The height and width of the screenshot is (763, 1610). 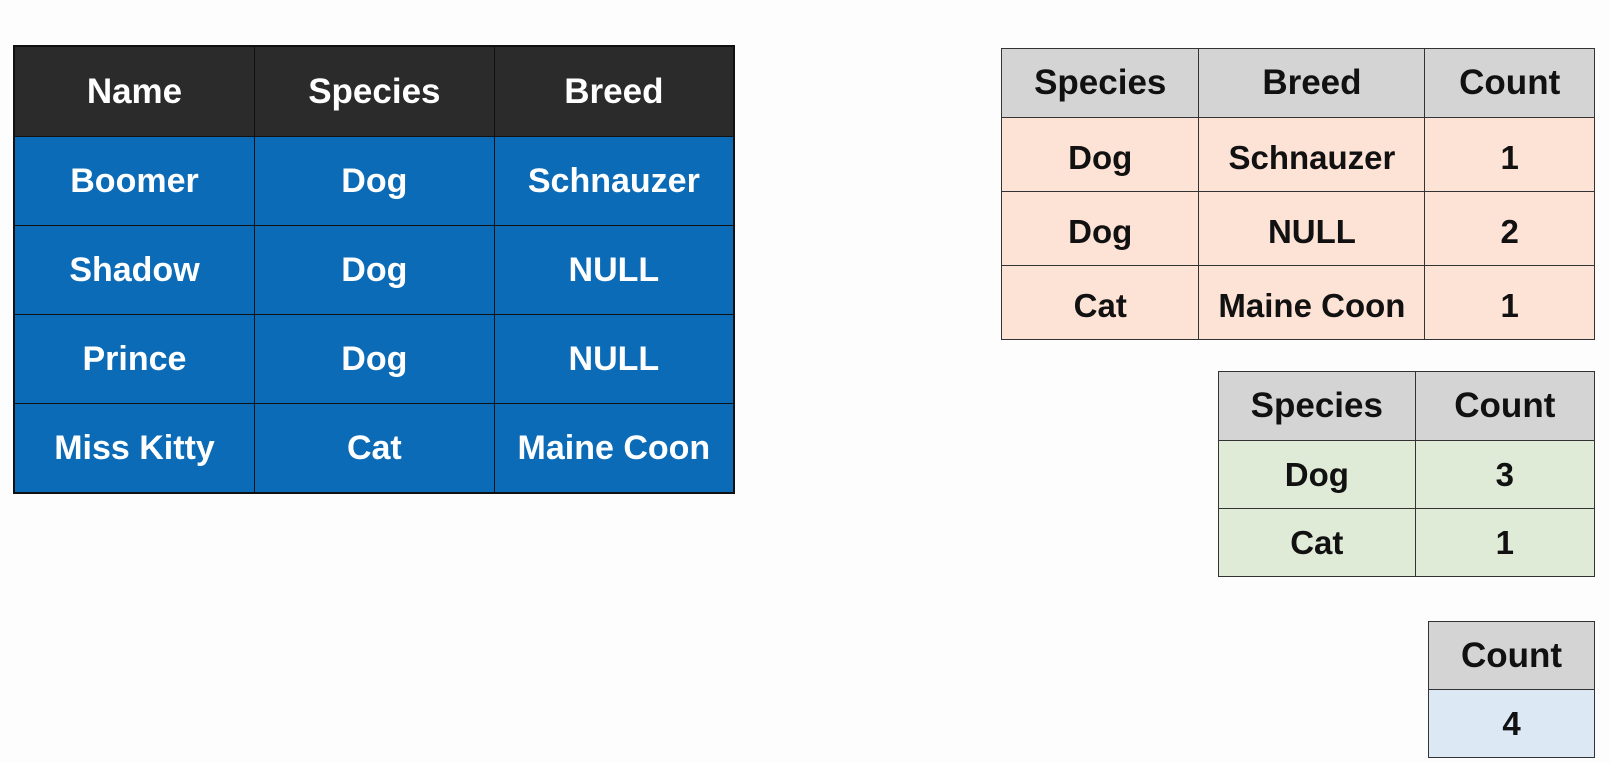 I want to click on table-row: Shadow Dog NULL, so click(x=374, y=270).